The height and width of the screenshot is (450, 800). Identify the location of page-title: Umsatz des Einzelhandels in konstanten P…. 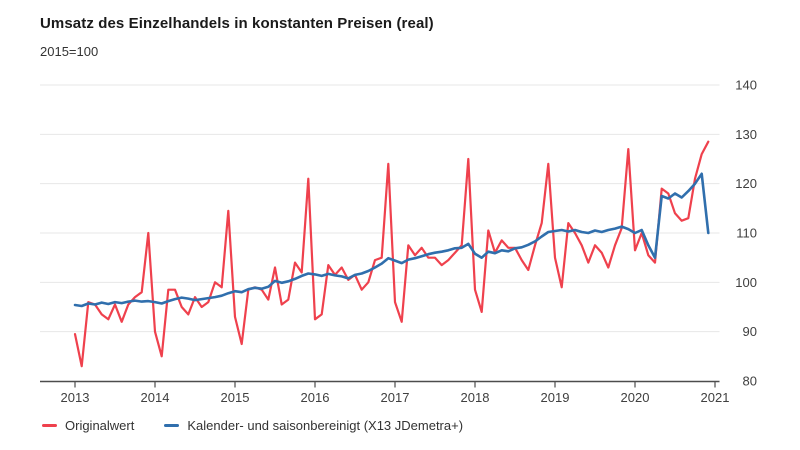
(237, 23).